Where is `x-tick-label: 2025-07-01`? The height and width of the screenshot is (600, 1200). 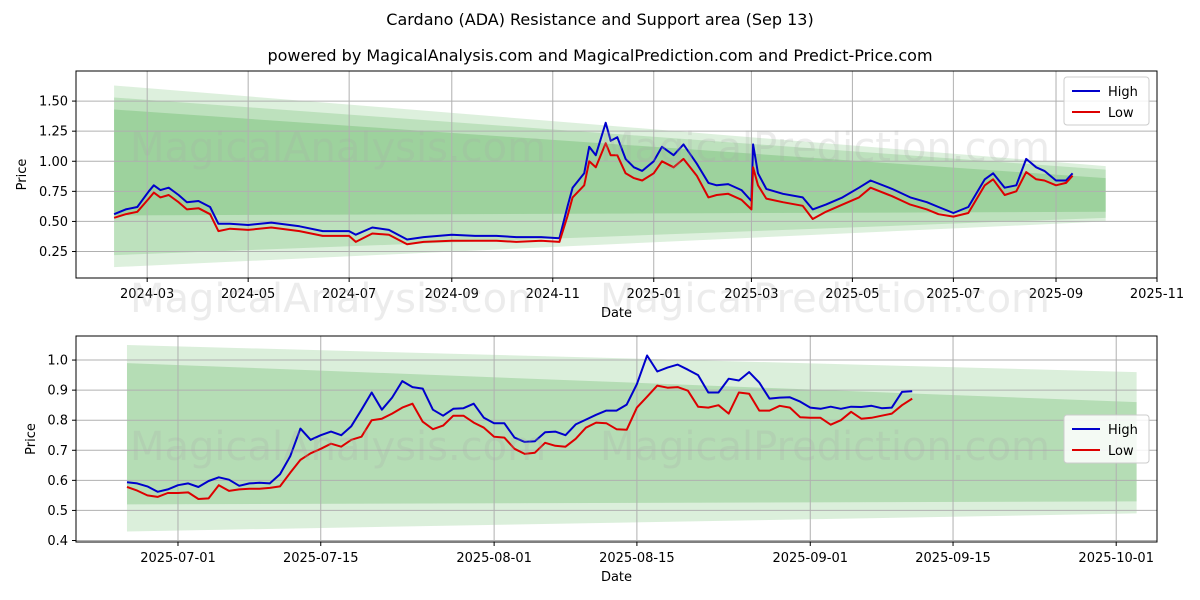 x-tick-label: 2025-07-01 is located at coordinates (178, 558).